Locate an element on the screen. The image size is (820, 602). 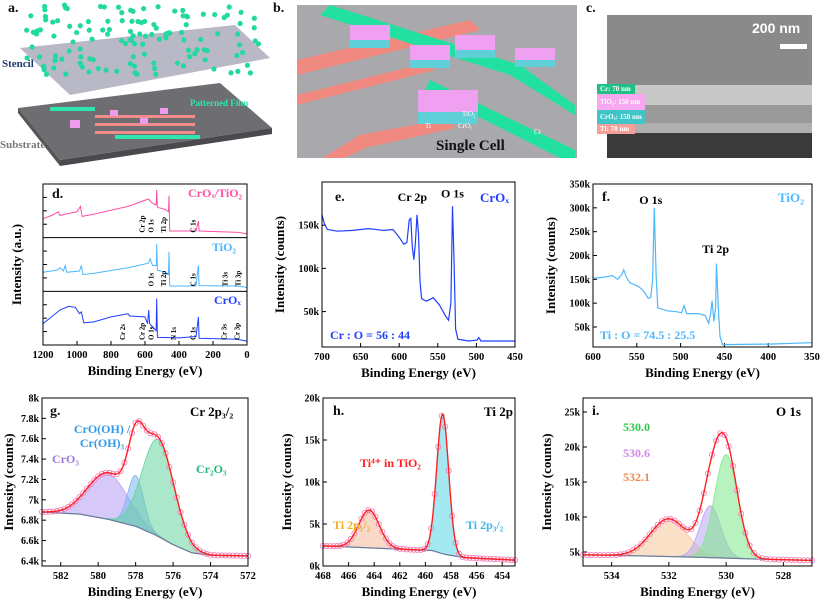
peak-annotation: Ti 3p is located at coordinates (239, 279).